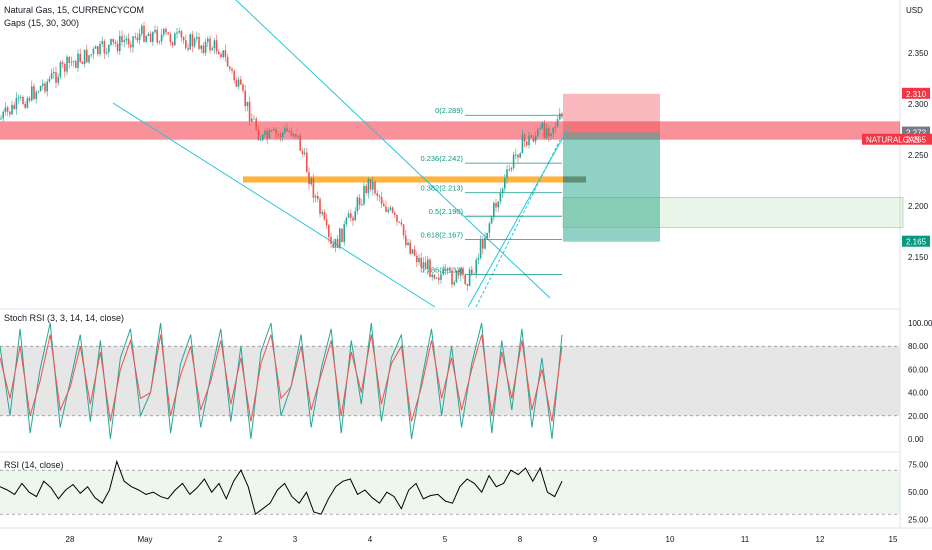  What do you see at coordinates (64, 318) in the screenshot?
I see `stoch-rsi-label: Stoch RSI (3, 3, 14, 14, close)` at bounding box center [64, 318].